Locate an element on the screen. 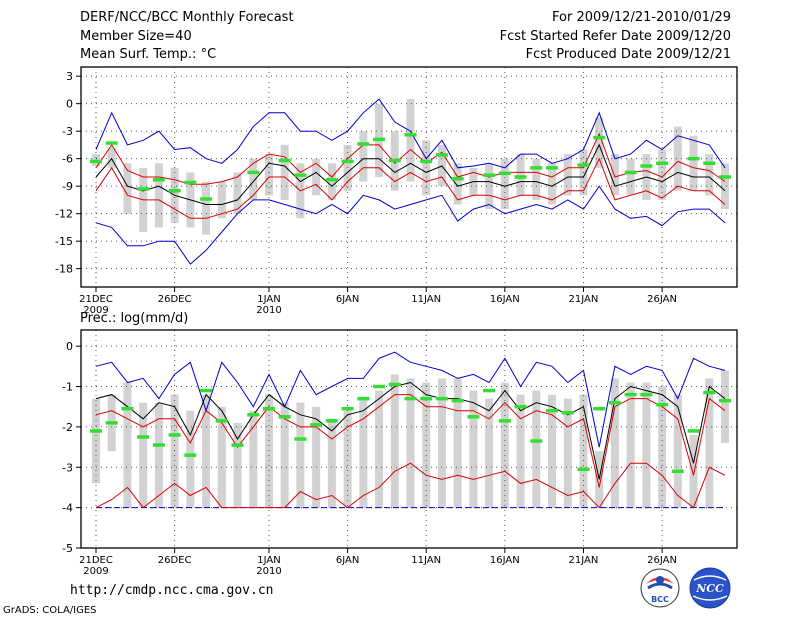 This screenshot has height=618, width=800. fcst-started-label: Fcst Started Refer Date 2009/12/20 is located at coordinates (615, 36).